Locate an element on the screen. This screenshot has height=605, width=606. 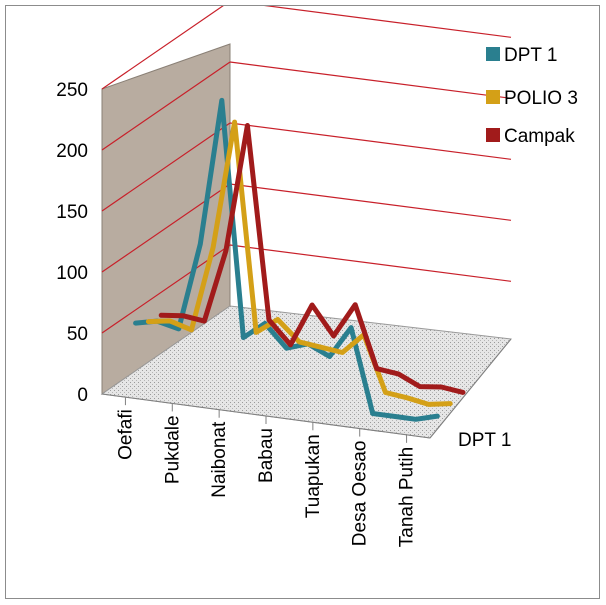
y-tick-label: 200 is located at coordinates (72, 151).